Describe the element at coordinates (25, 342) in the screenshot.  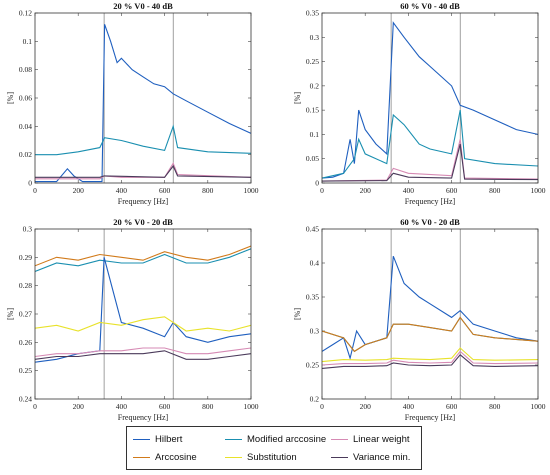
I see `y-tick-label: 0.26` at that location.